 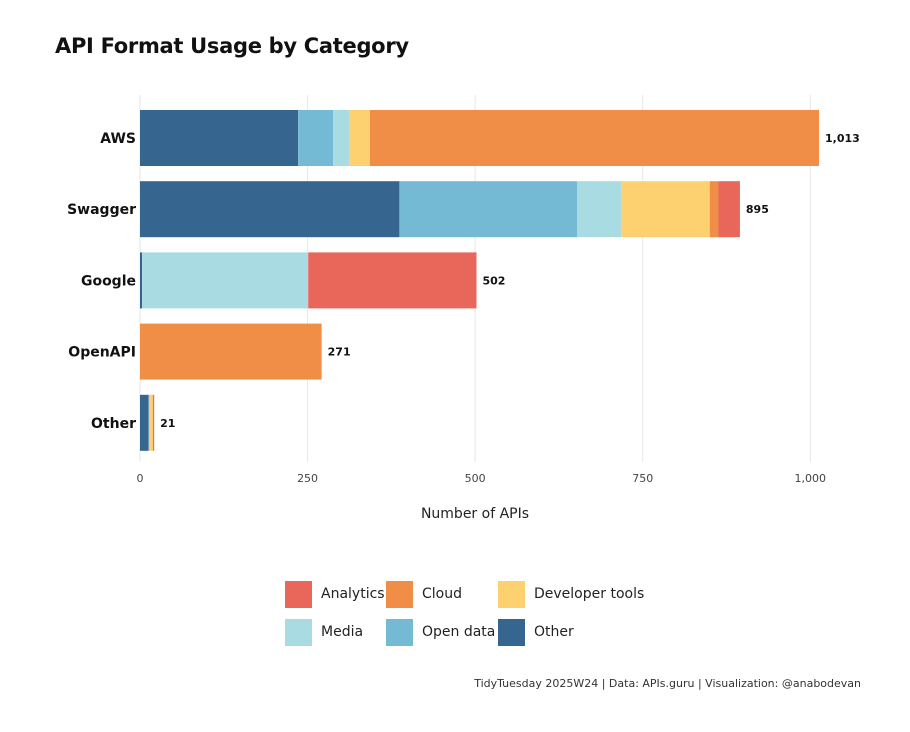 I want to click on bar-segment-other-cloud, so click(x=153, y=422).